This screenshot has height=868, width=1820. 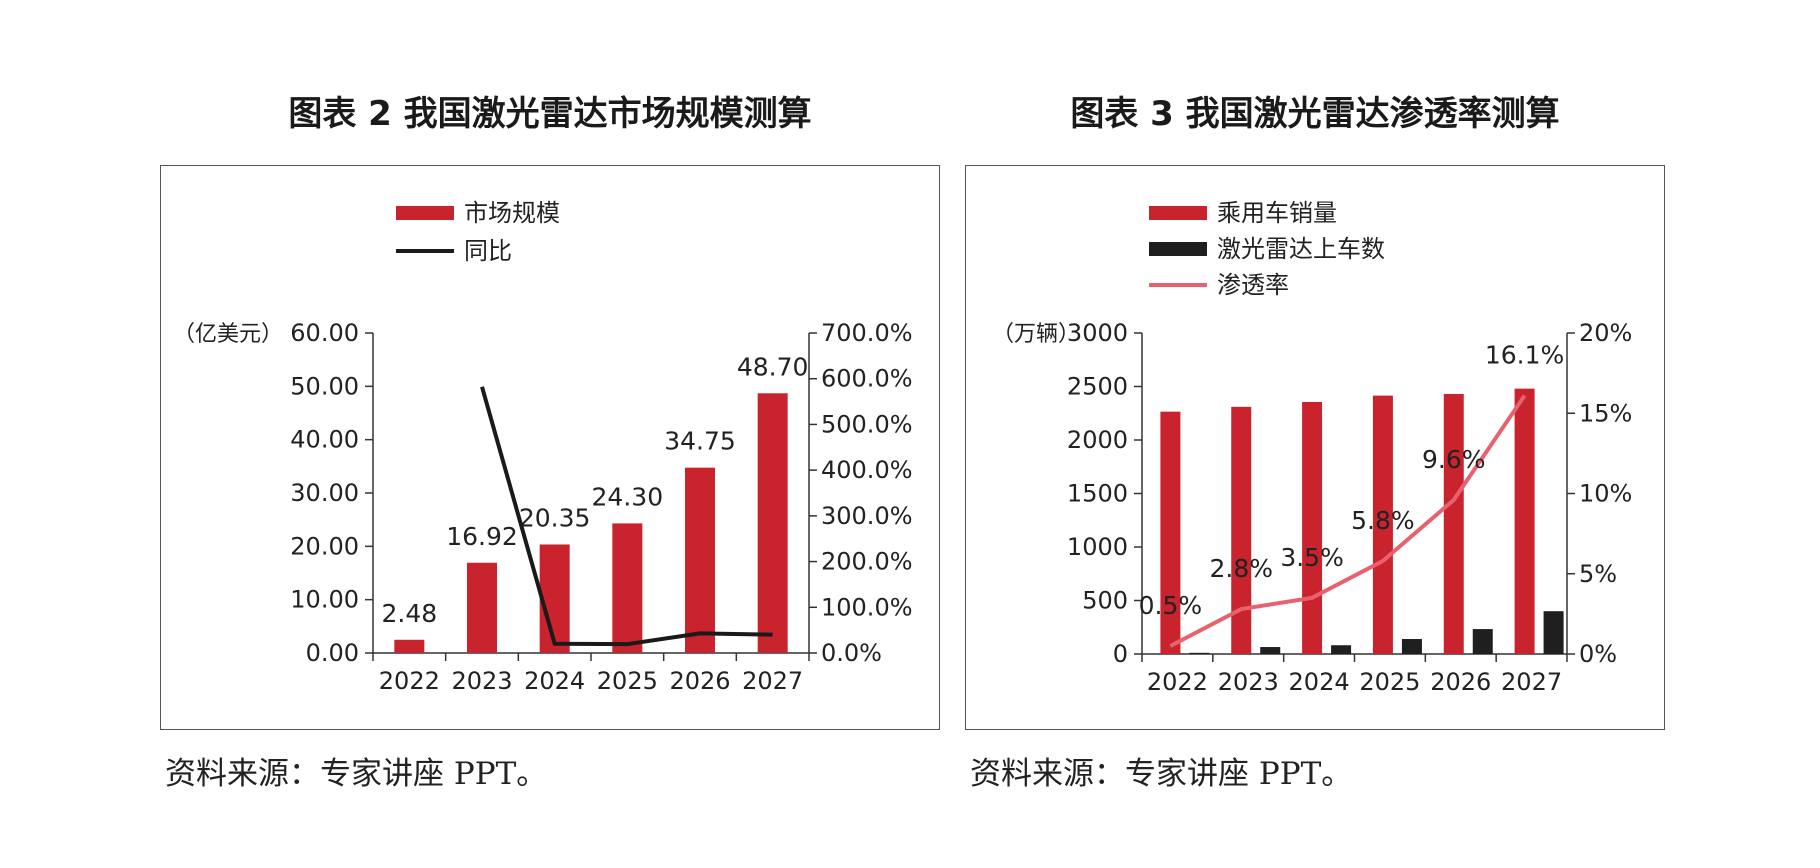 I want to click on legend-label: 激光雷达上车数, so click(x=1301, y=249).